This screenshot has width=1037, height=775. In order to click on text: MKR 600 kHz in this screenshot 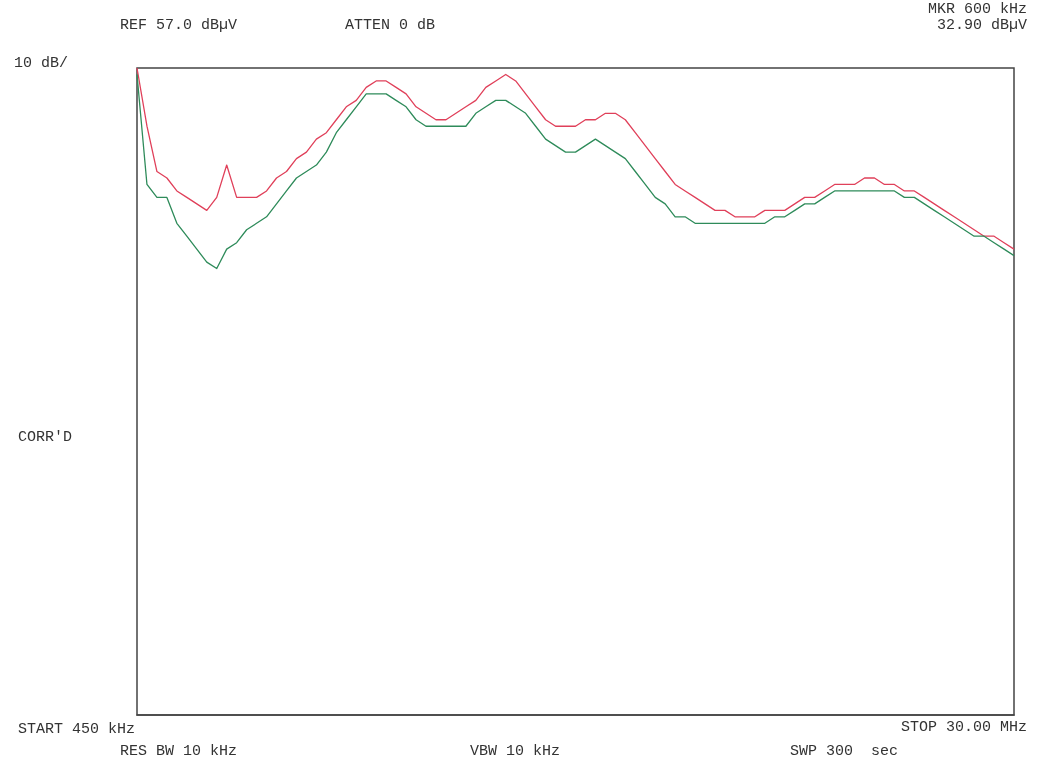, I will do `click(977, 9)`.